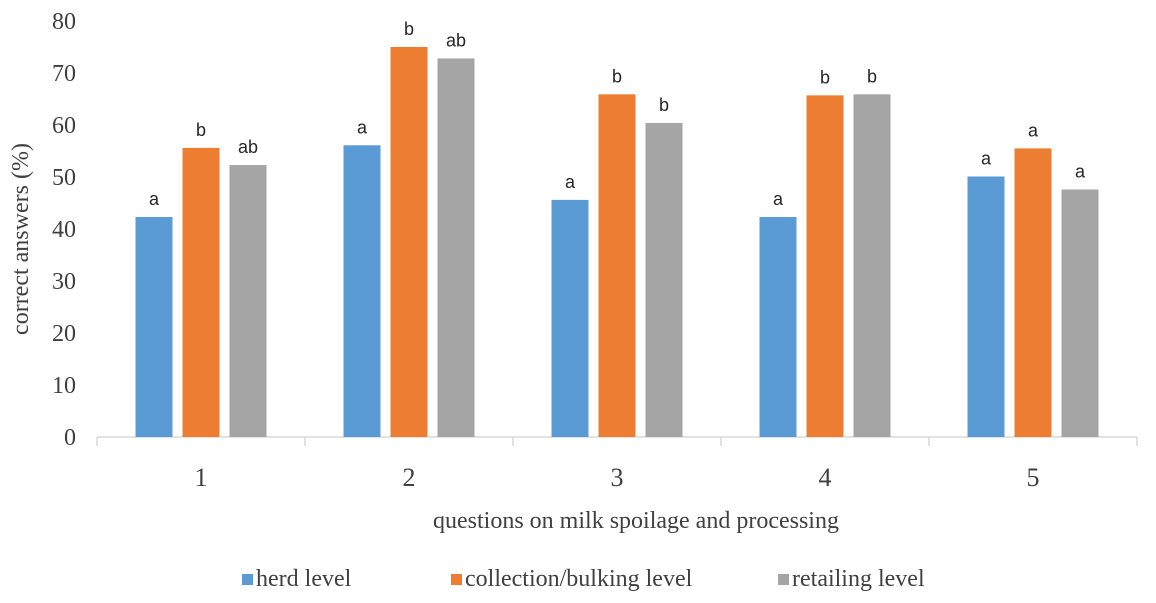 This screenshot has width=1156, height=603. What do you see at coordinates (409, 477) in the screenshot?
I see `x-tick-label: 2` at bounding box center [409, 477].